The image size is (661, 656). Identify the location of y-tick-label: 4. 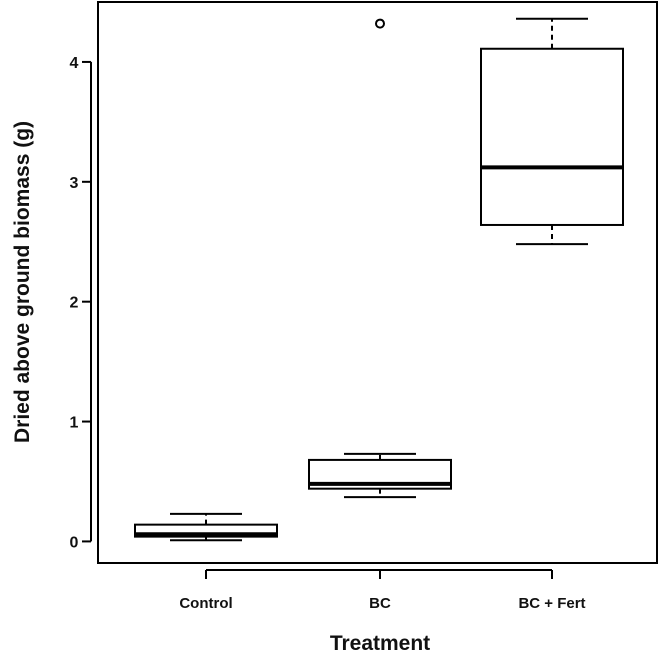
(74, 63).